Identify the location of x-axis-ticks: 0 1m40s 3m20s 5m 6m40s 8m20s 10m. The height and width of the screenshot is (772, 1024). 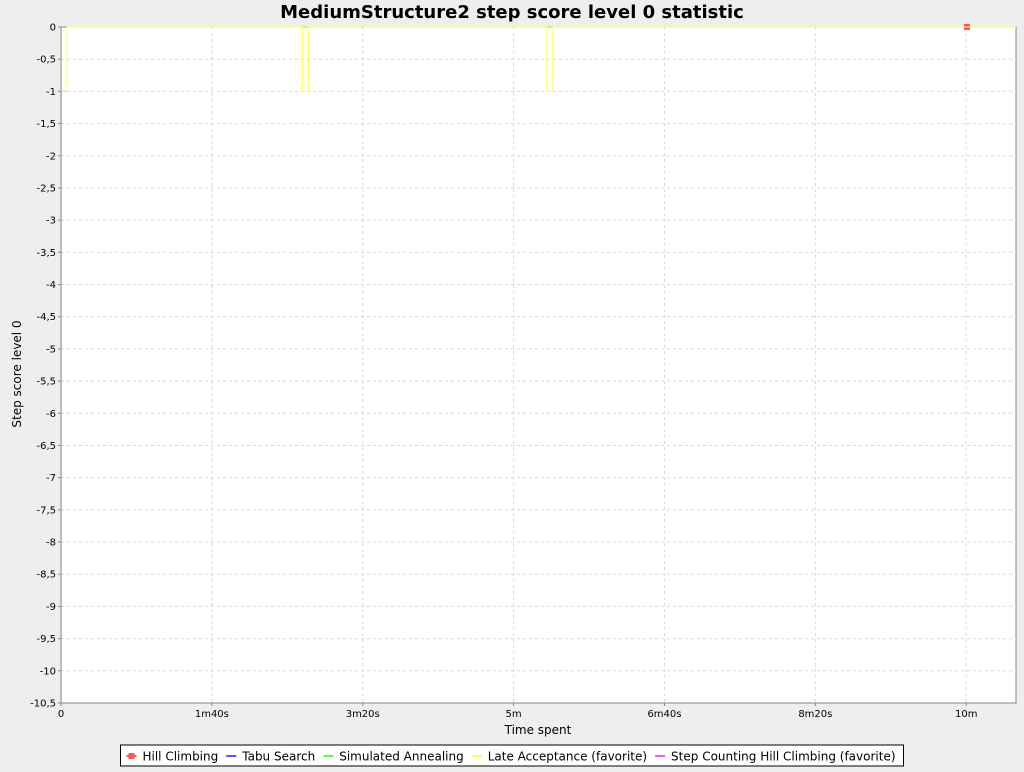
(517, 711).